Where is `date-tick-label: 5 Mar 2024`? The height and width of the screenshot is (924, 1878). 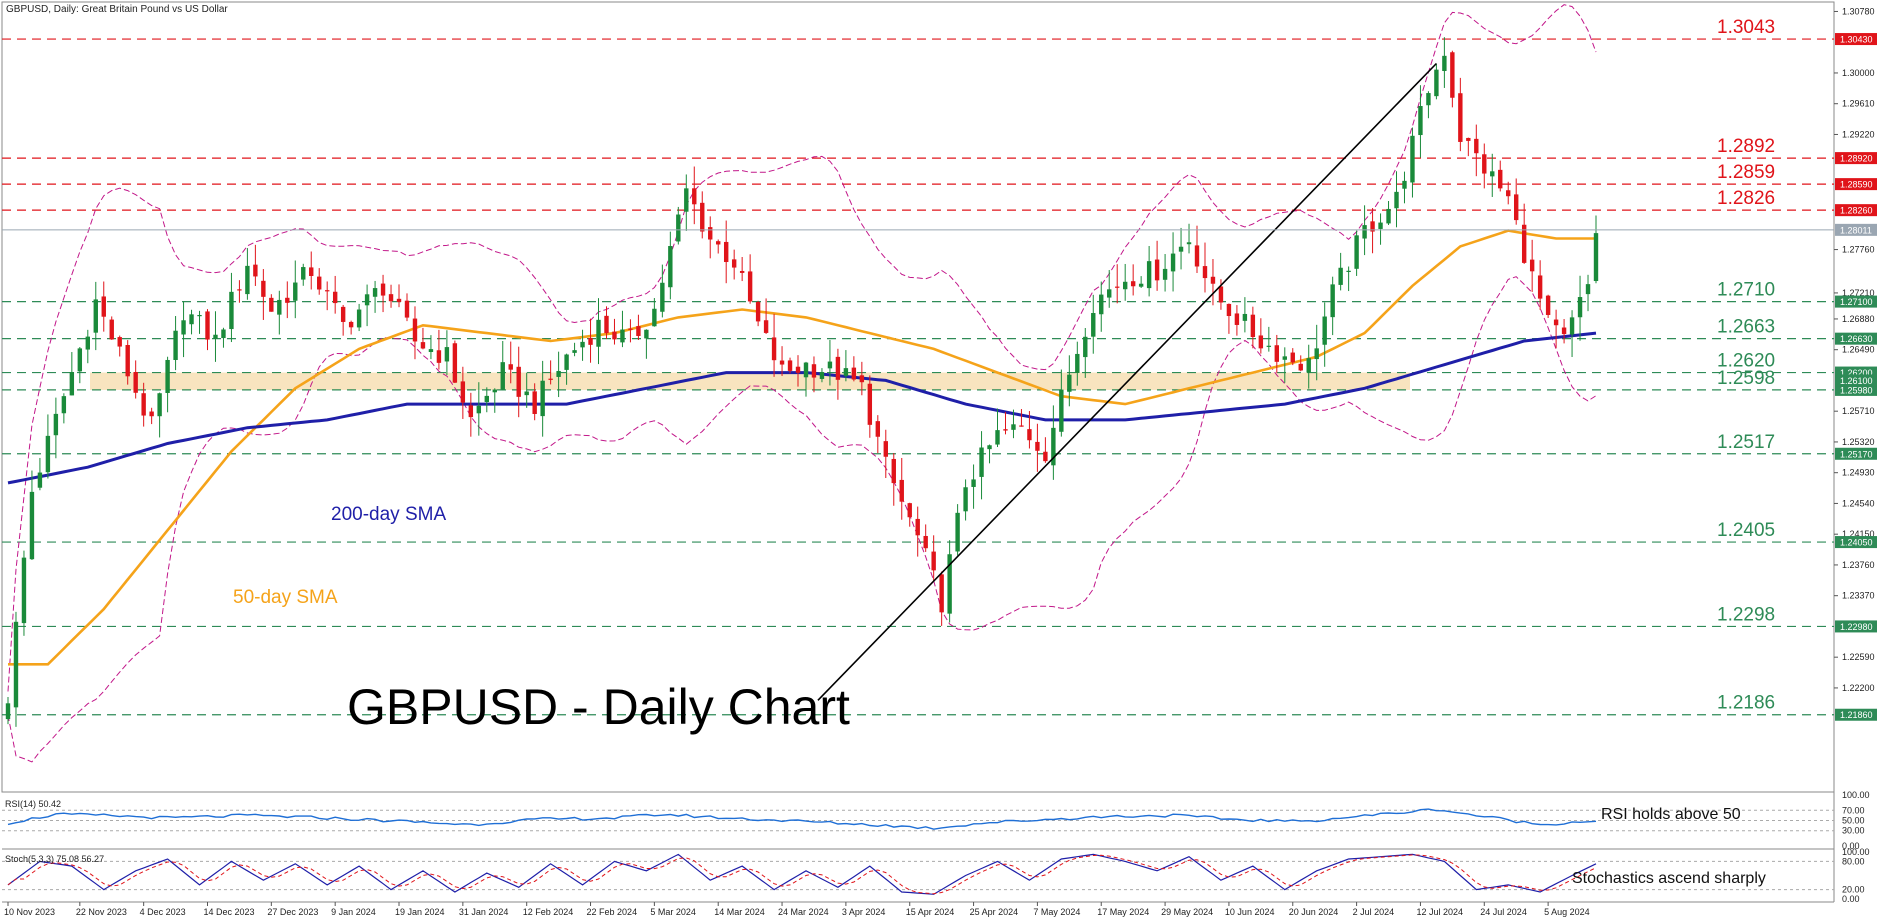
date-tick-label: 5 Mar 2024 is located at coordinates (673, 912).